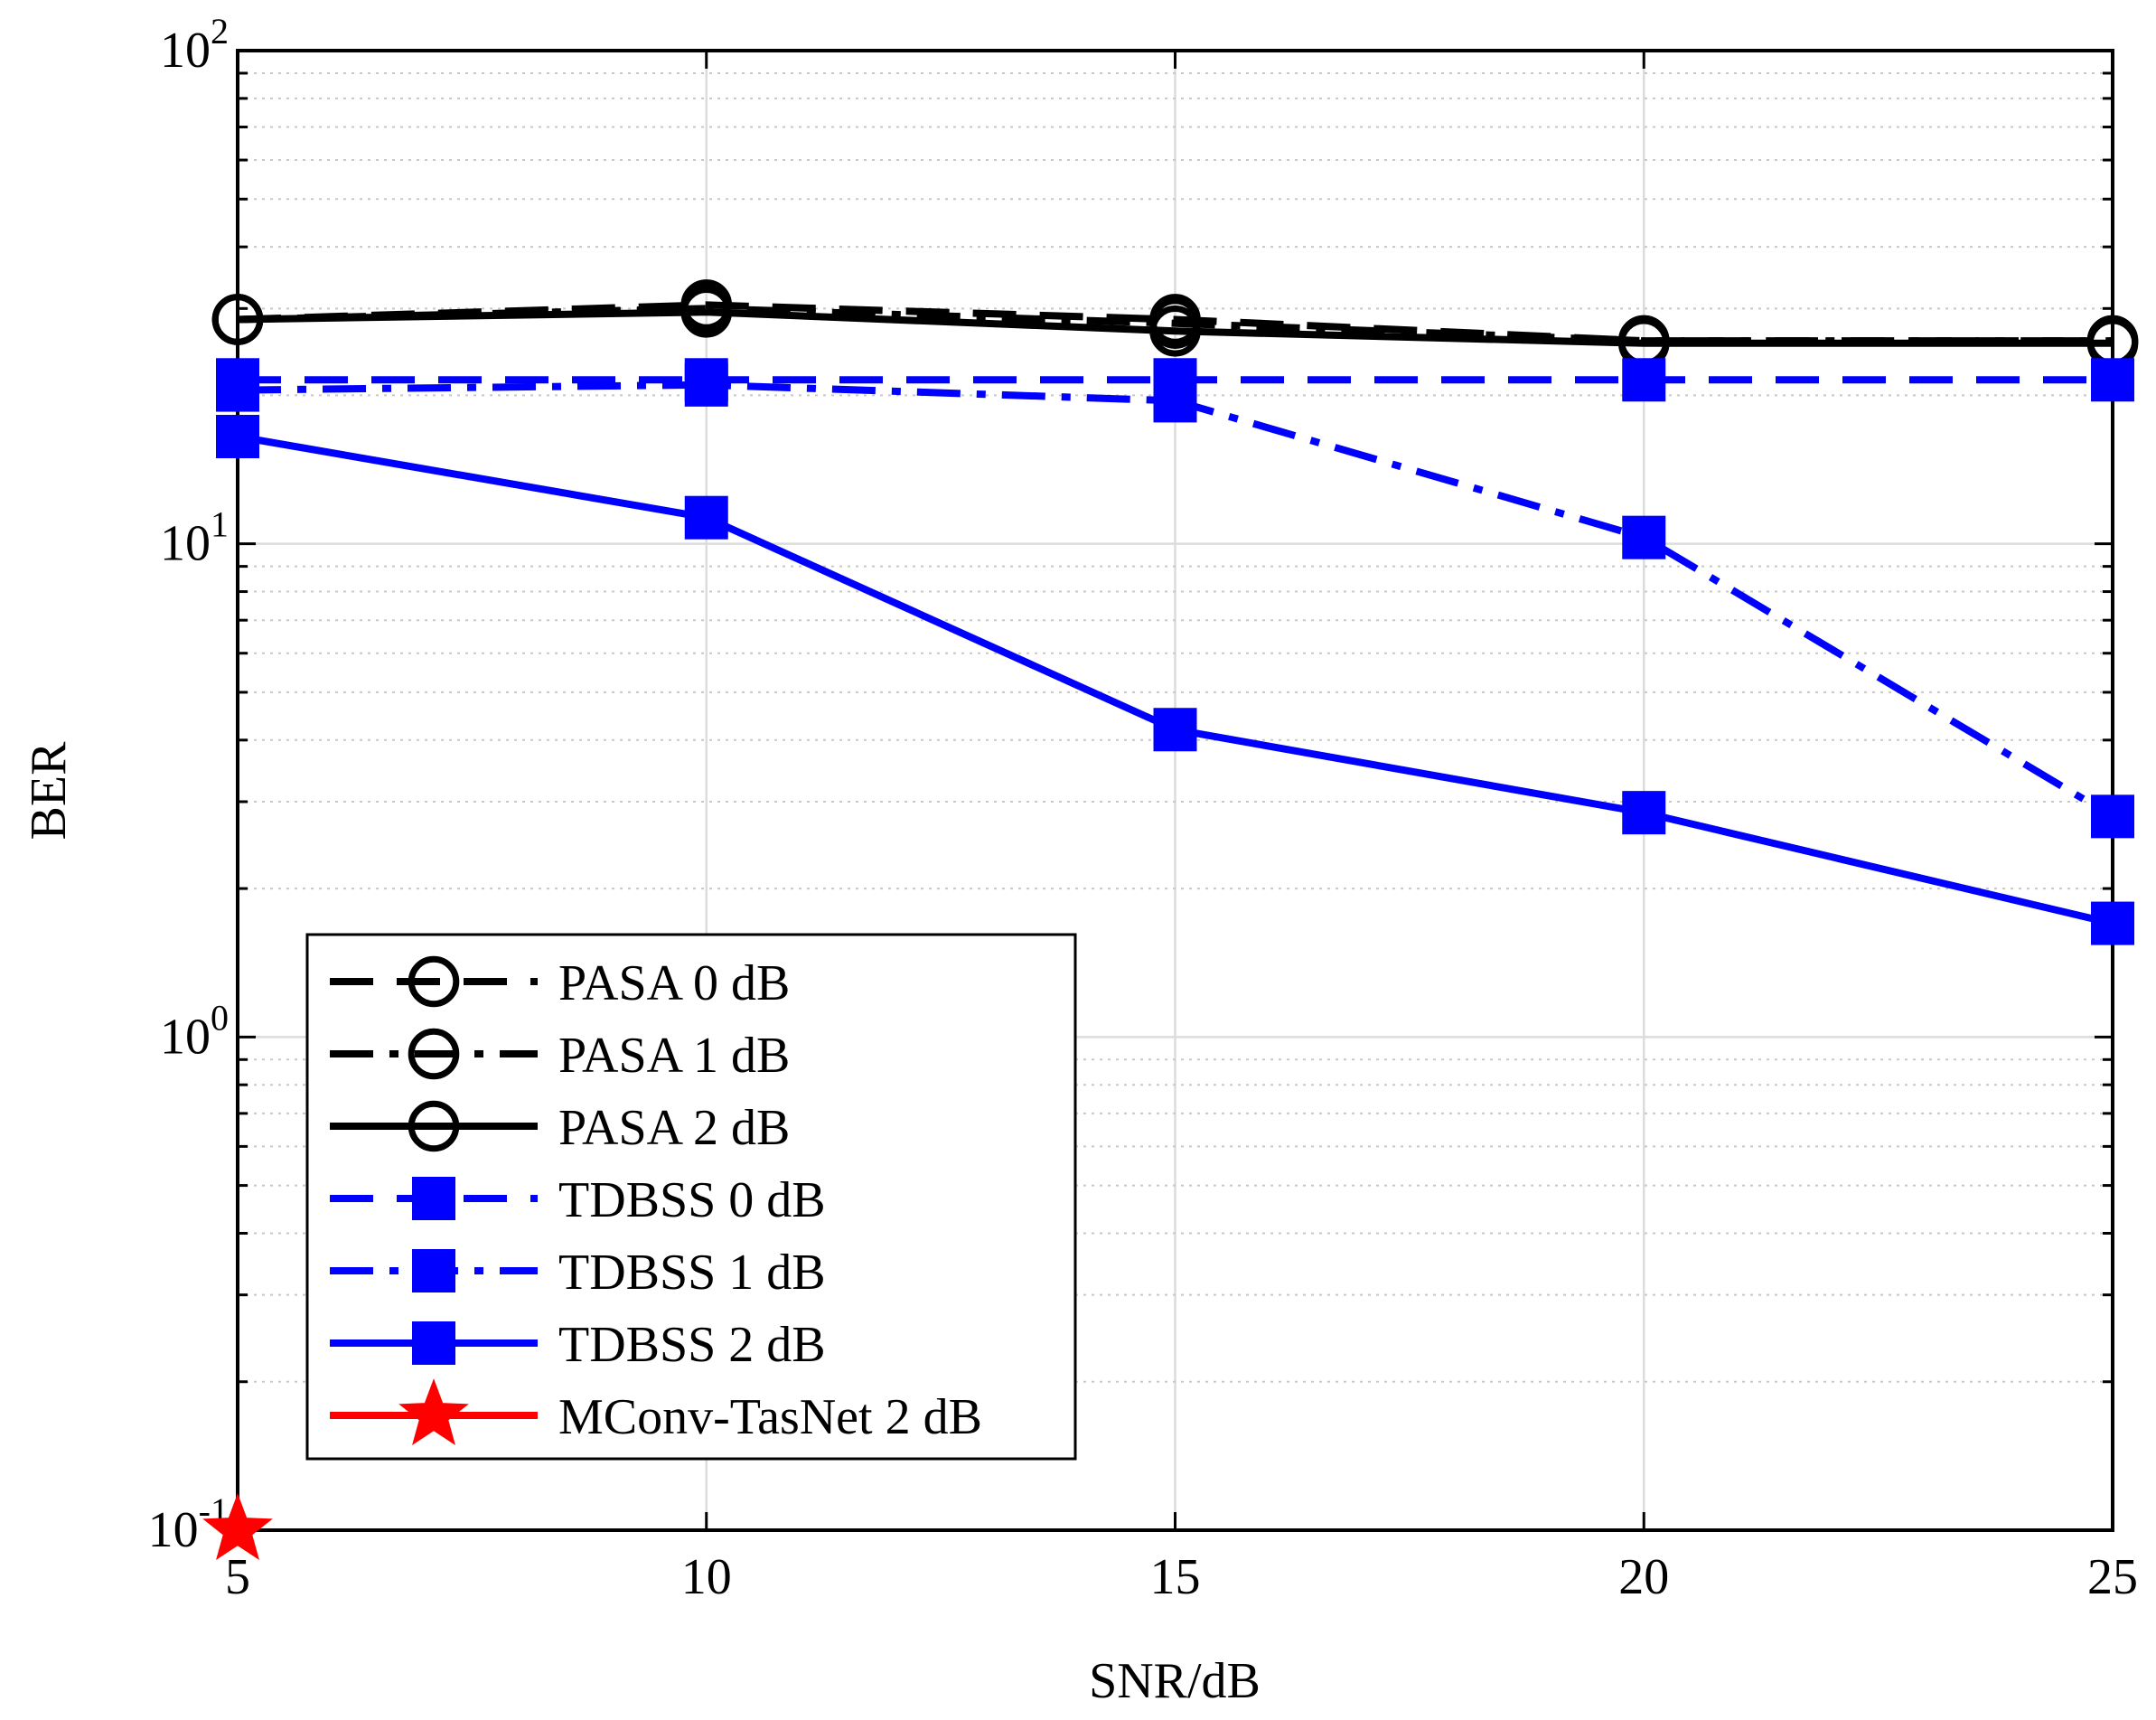 The width and height of the screenshot is (2156, 1720). I want to click on y-tick-label-exponent: 0, so click(220, 1017).